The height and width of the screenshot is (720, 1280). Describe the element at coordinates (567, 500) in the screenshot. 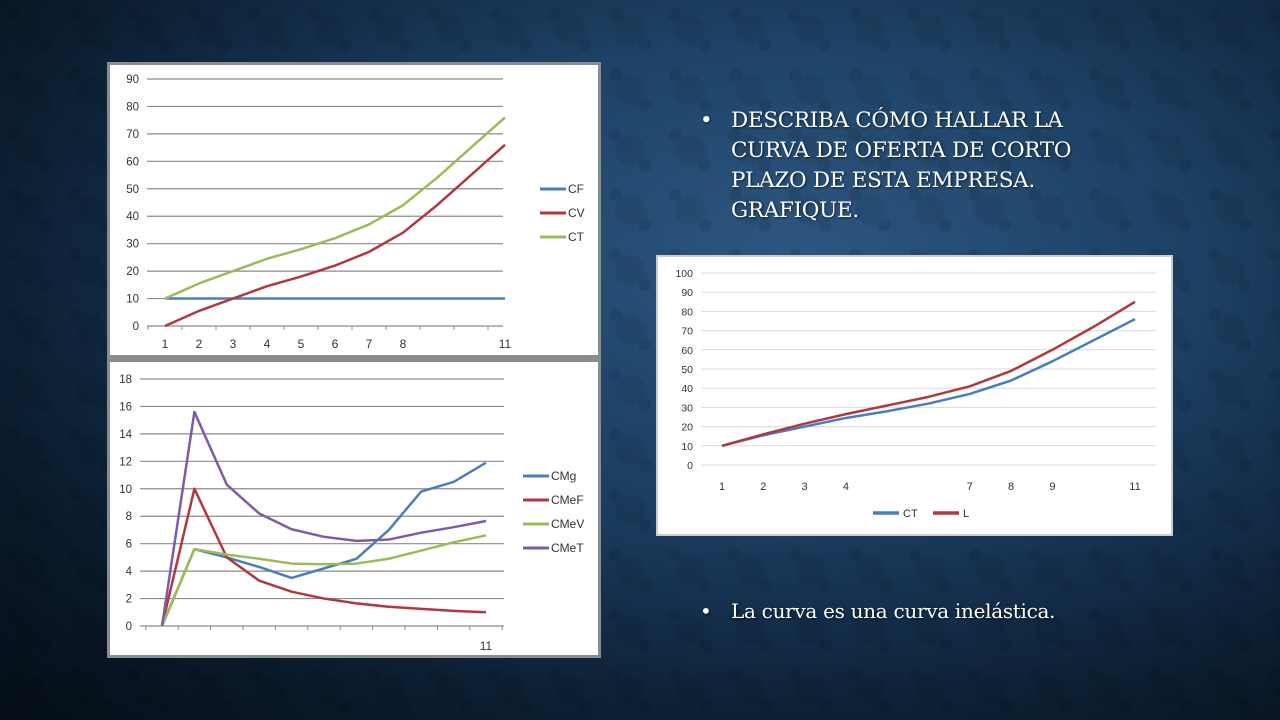

I see `legend-label: CMeF` at that location.